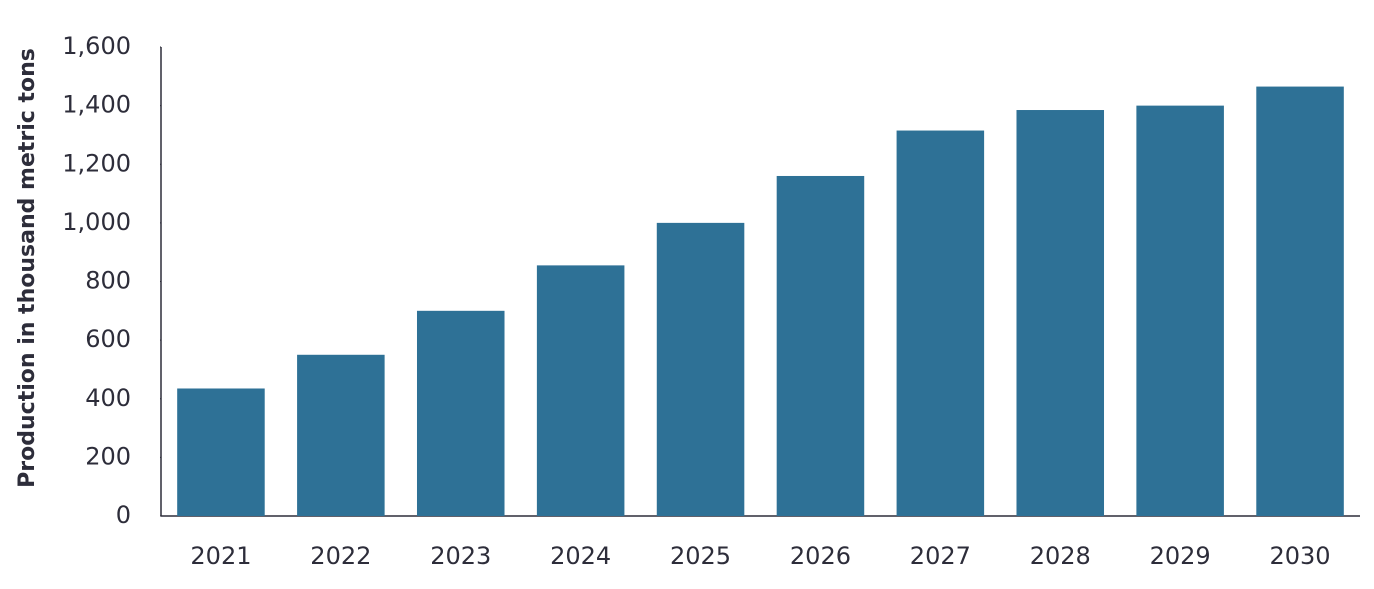 The width and height of the screenshot is (1374, 589). Describe the element at coordinates (1300, 556) in the screenshot. I see `x-tick-label: 2030` at that location.